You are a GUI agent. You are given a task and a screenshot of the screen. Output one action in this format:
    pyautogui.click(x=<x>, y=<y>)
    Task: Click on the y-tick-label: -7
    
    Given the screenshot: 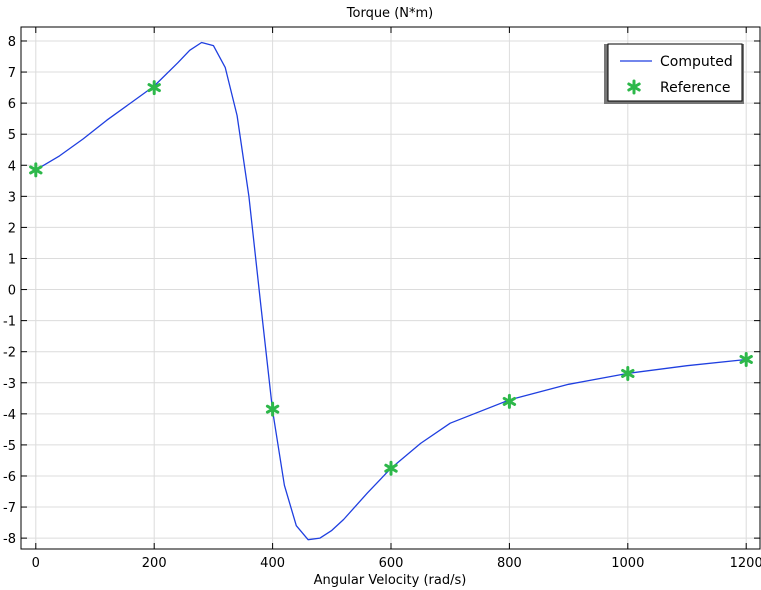 What is the action you would take?
    pyautogui.click(x=9, y=508)
    